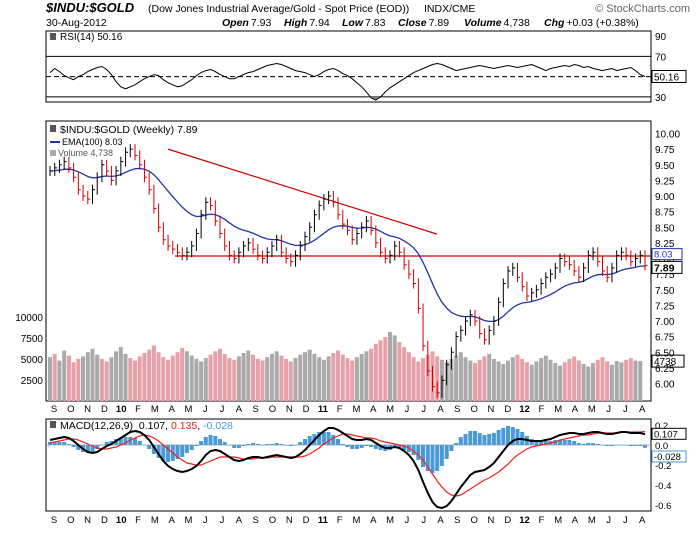 This screenshot has height=535, width=700. I want to click on quote-label-3: Close, so click(412, 23).